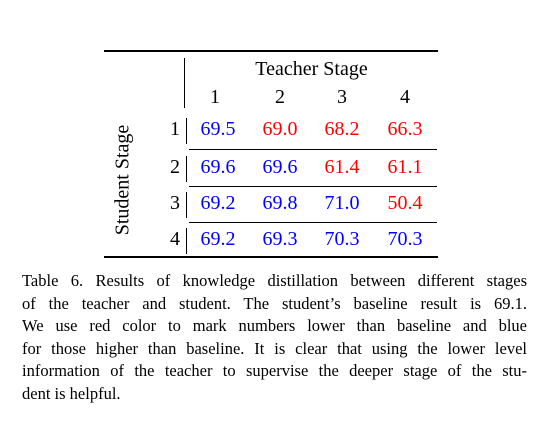 This screenshot has width=545, height=427. Describe the element at coordinates (175, 129) in the screenshot. I see `student-stage-1: 1` at that location.